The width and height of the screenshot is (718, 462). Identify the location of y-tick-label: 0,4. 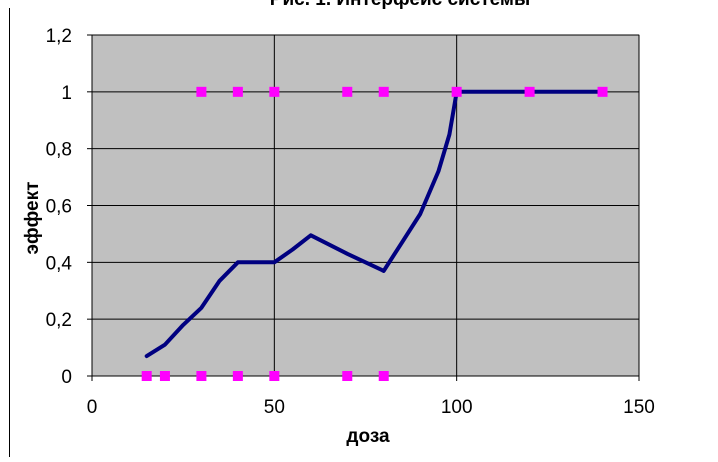
(59, 263).